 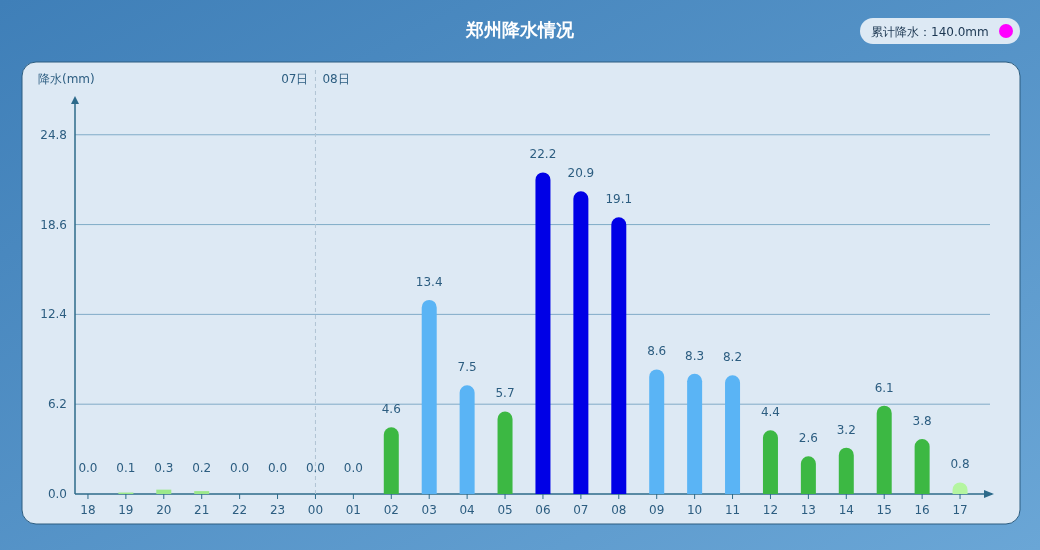 I want to click on data-label: 0.2, so click(x=202, y=468).